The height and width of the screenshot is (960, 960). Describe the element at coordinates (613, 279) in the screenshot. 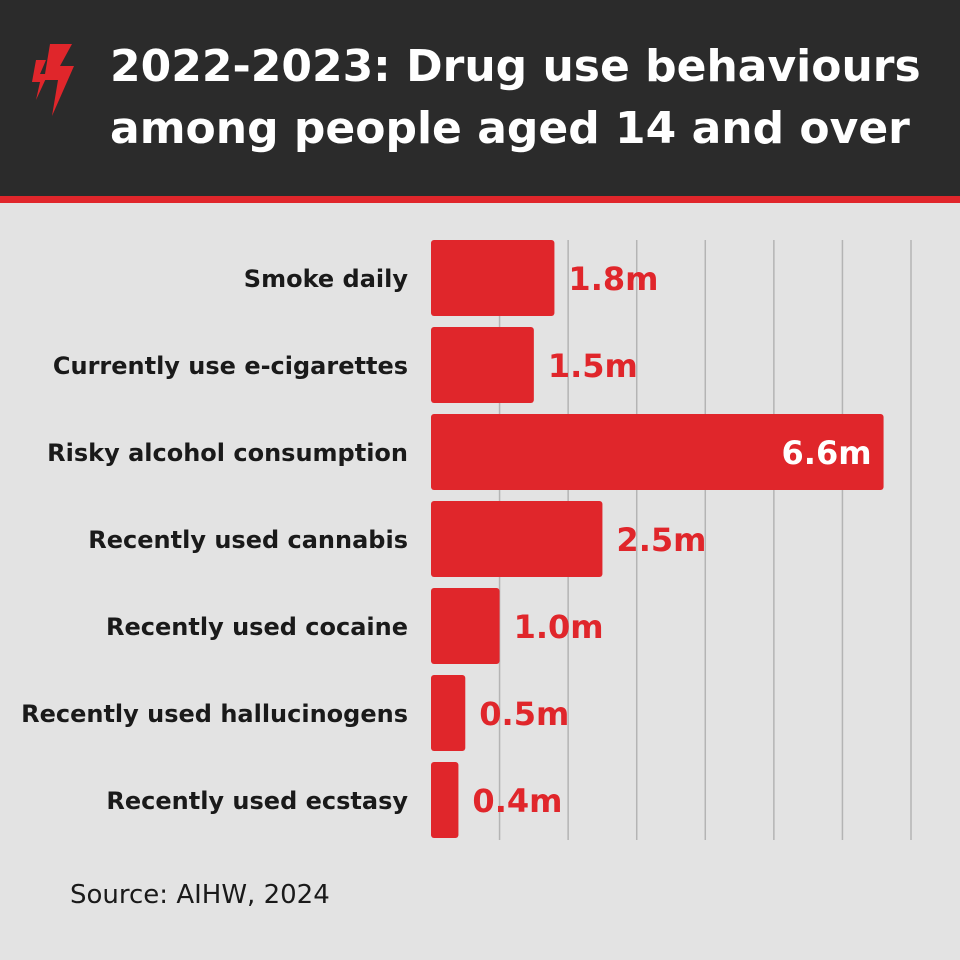

I see `data-label: 1.8m` at that location.